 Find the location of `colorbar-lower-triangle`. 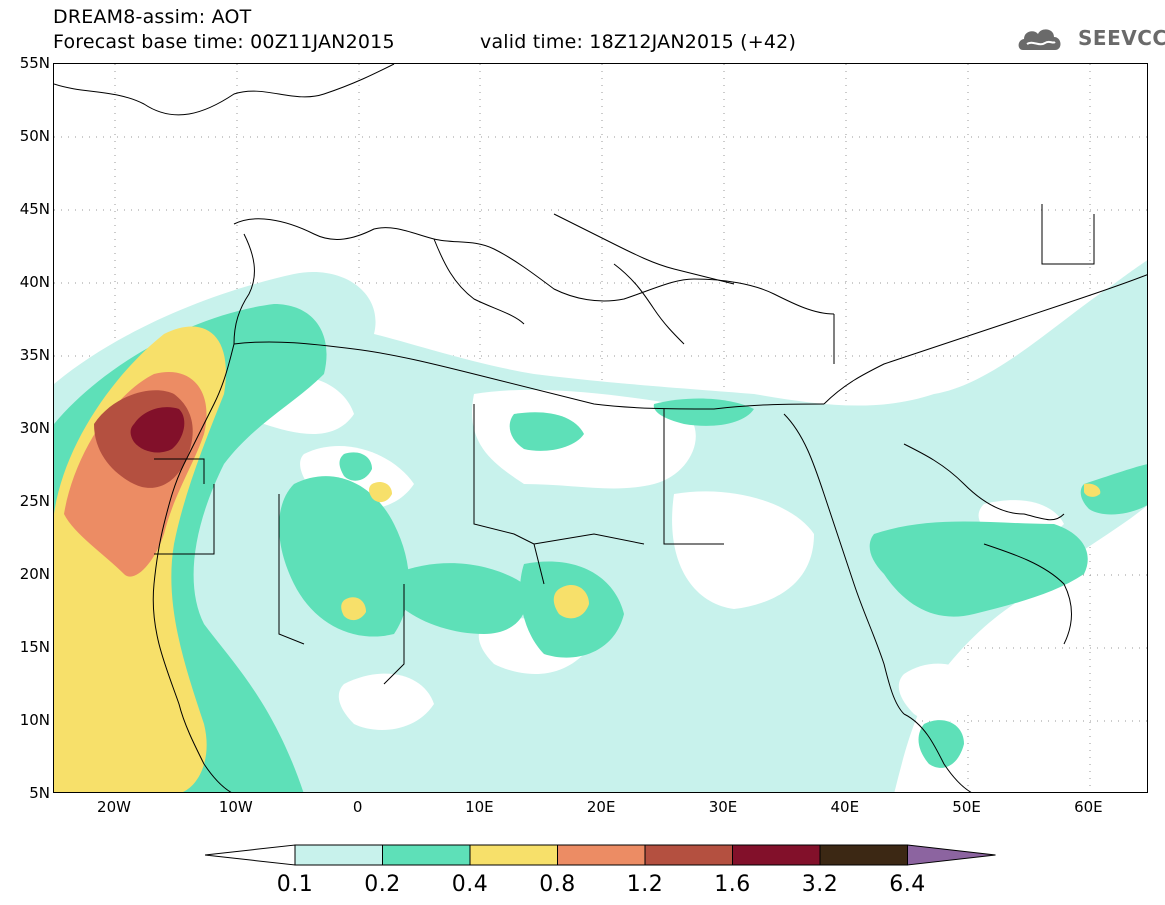

colorbar-lower-triangle is located at coordinates (250, 855).